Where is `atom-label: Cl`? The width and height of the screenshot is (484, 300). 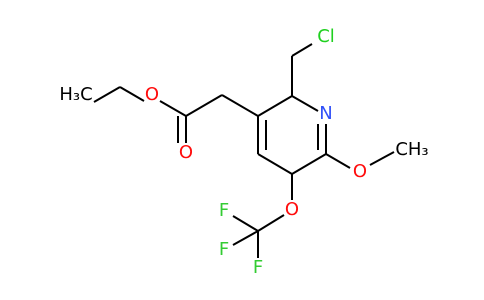 atom-label: Cl is located at coordinates (326, 36).